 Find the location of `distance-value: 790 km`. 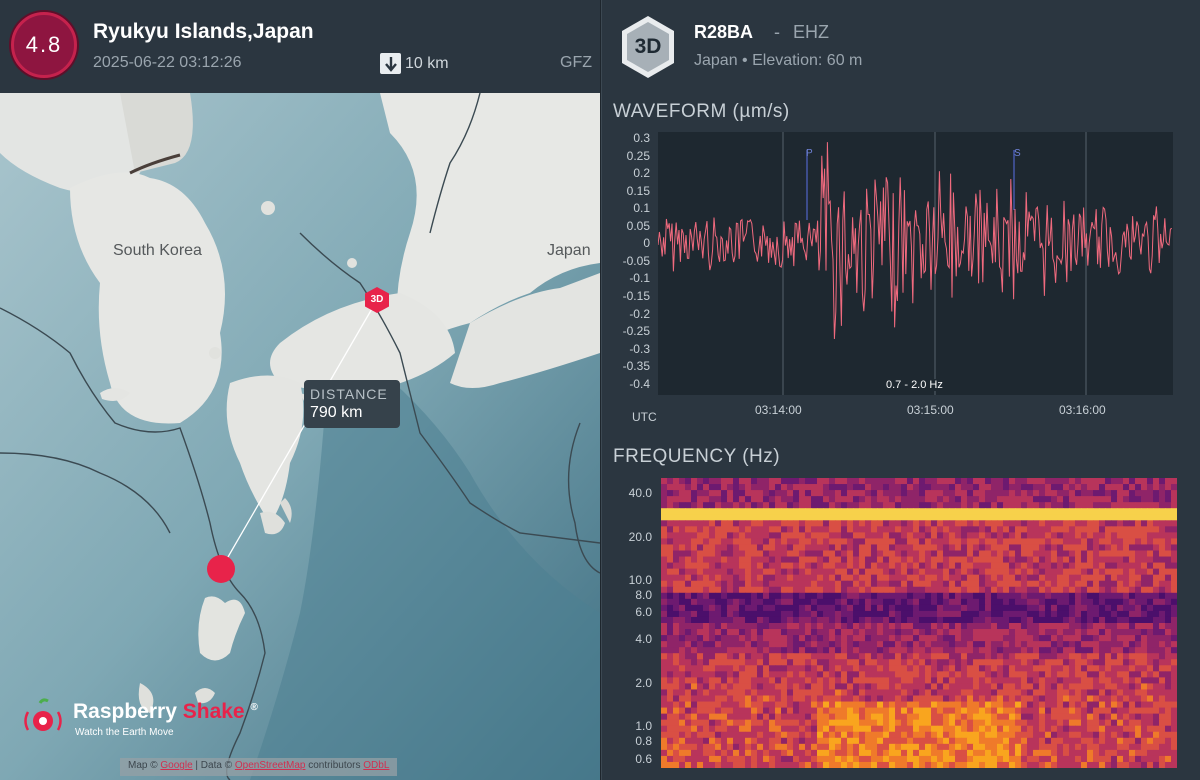

distance-value: 790 km is located at coordinates (336, 412).